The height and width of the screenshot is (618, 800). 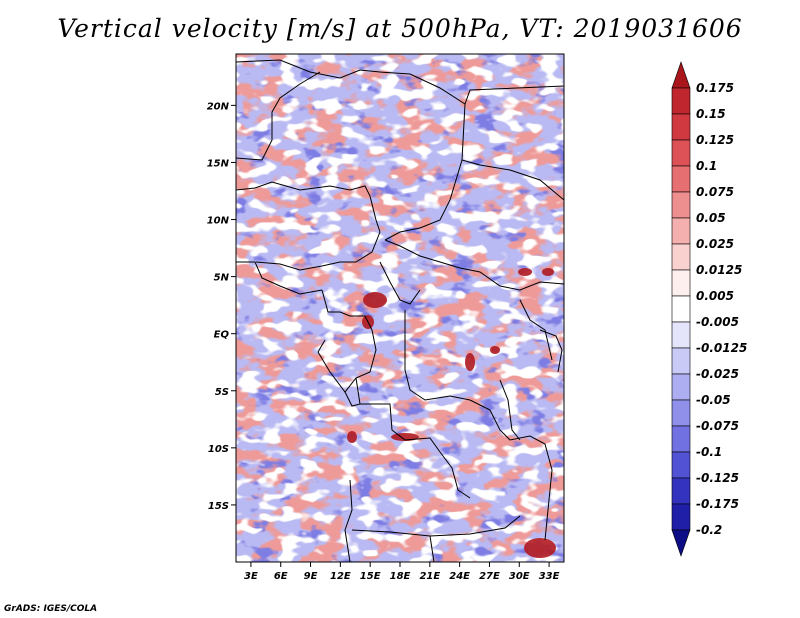 What do you see at coordinates (549, 576) in the screenshot?
I see `x-tick-label: 33E` at bounding box center [549, 576].